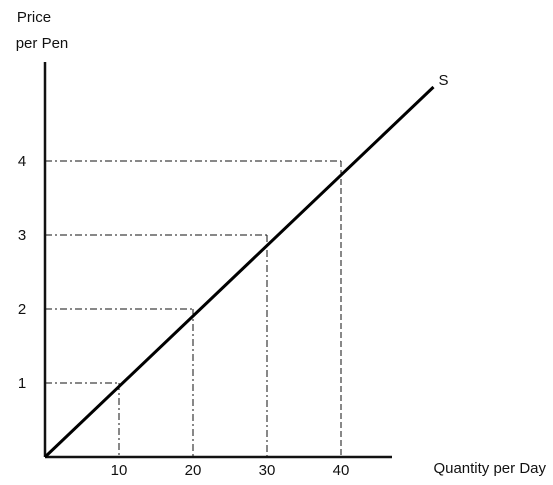  What do you see at coordinates (22, 235) in the screenshot?
I see `y-tick-label-3: 3` at bounding box center [22, 235].